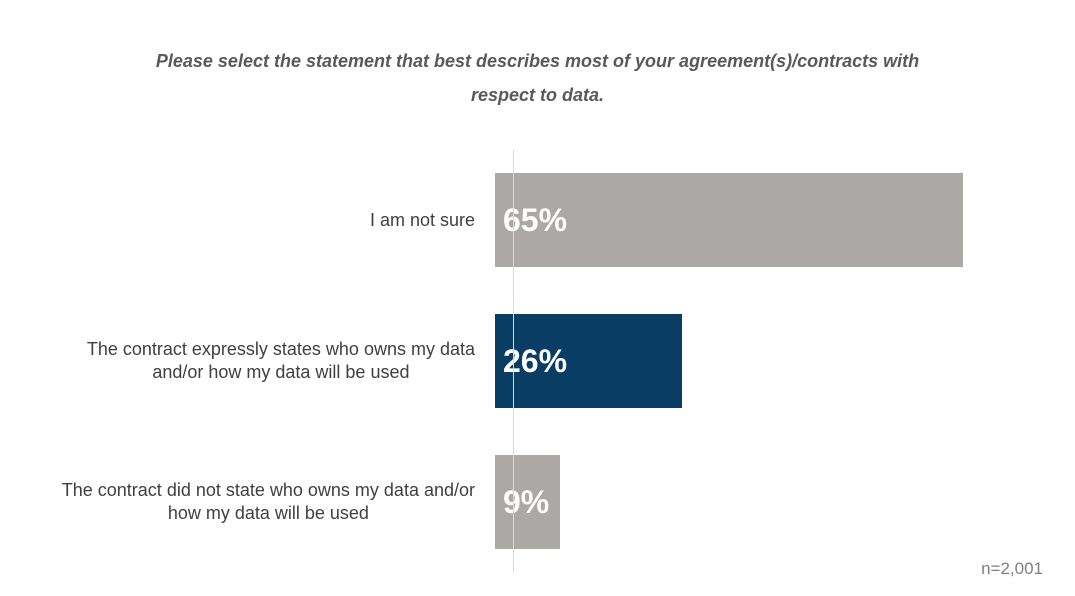  What do you see at coordinates (247, 220) in the screenshot?
I see `category-label-cell: I am not sure` at bounding box center [247, 220].